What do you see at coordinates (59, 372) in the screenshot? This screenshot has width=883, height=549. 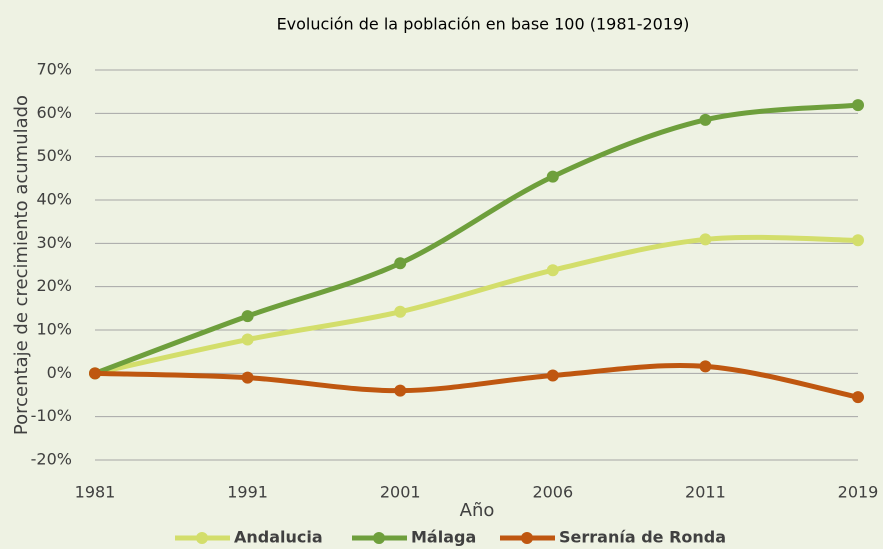 I see `y-tick-label: 0%` at bounding box center [59, 372].